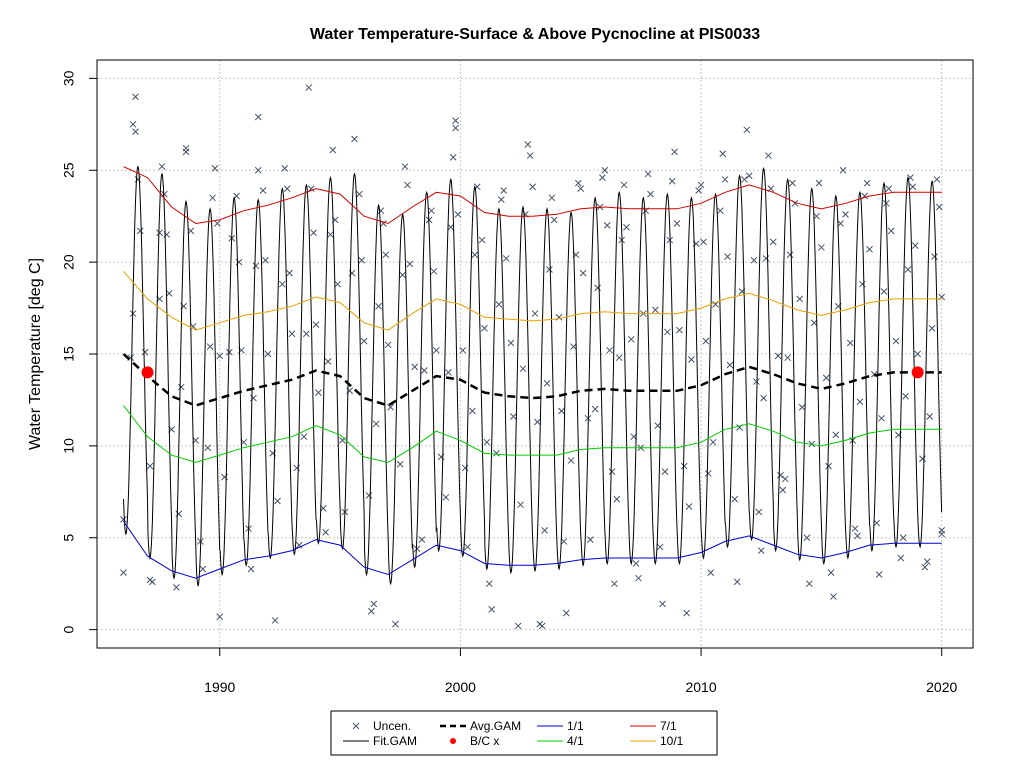  What do you see at coordinates (460, 687) in the screenshot?
I see `x-tick-label: 2000` at bounding box center [460, 687].